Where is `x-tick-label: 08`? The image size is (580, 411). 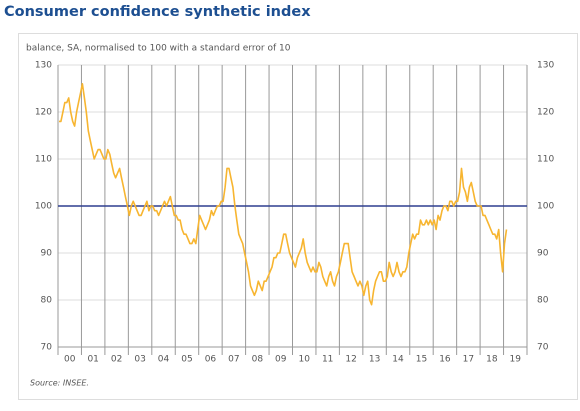 x-tick-label: 08 is located at coordinates (258, 360).